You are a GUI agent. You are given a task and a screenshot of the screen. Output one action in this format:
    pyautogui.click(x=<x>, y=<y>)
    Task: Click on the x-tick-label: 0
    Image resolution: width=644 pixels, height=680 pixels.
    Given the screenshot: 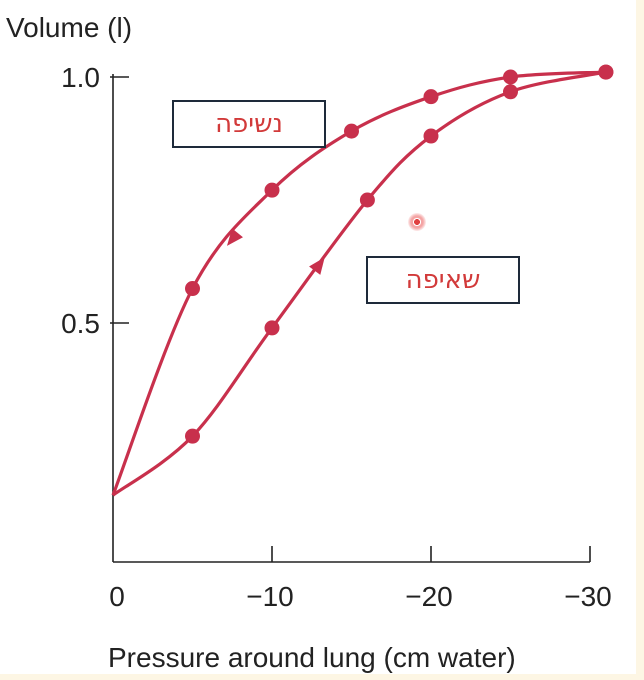 What is the action you would take?
    pyautogui.click(x=117, y=596)
    